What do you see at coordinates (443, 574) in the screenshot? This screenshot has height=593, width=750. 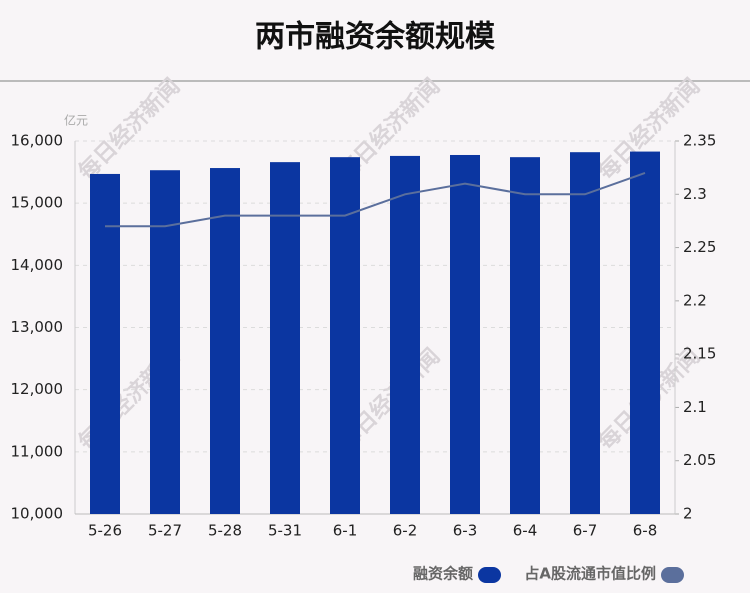 I see `legend-label: 融资余额` at bounding box center [443, 574].